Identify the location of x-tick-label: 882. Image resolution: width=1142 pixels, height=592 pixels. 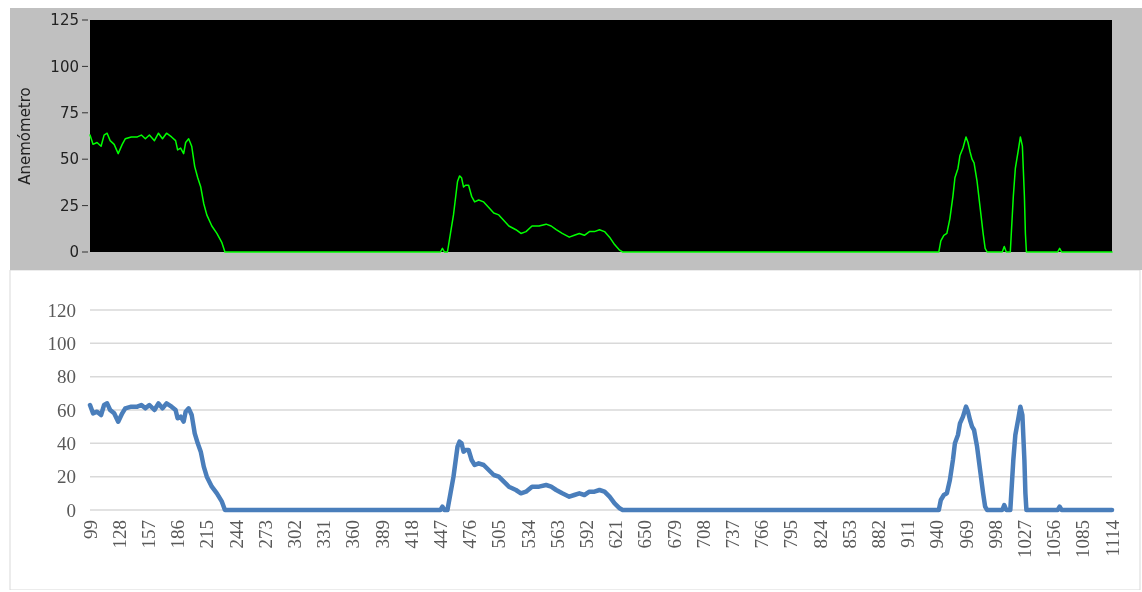
(879, 534).